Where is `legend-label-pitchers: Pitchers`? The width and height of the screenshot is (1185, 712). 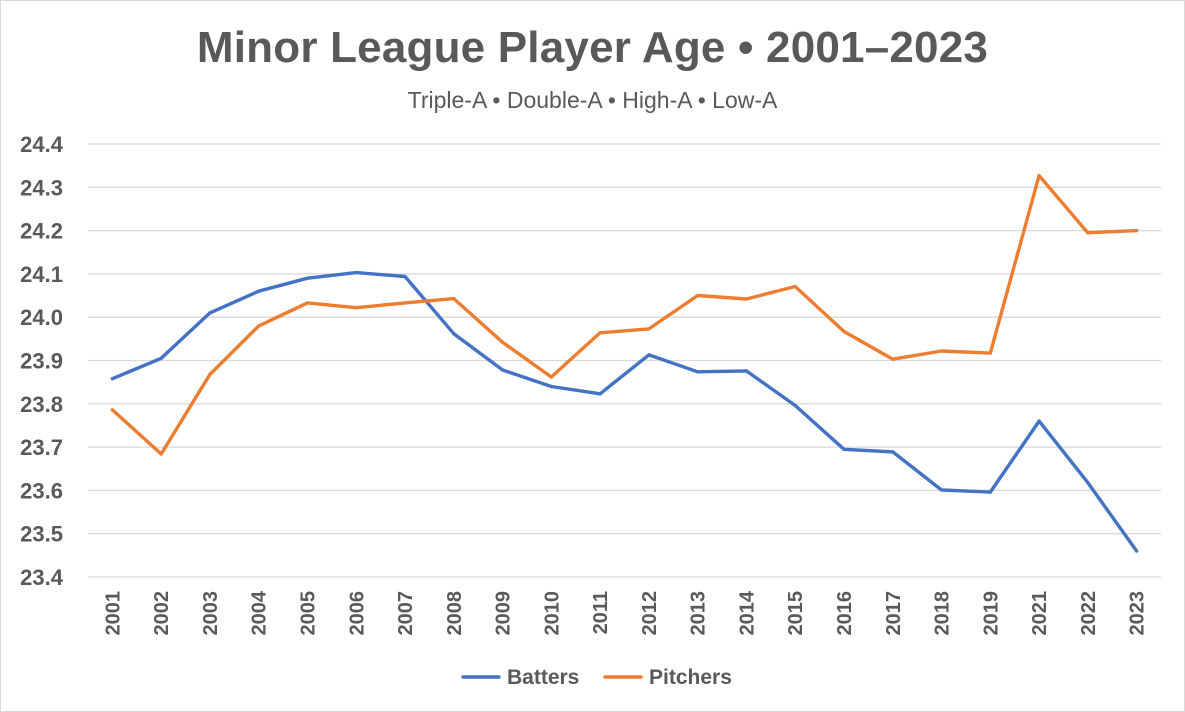 legend-label-pitchers: Pitchers is located at coordinates (690, 677).